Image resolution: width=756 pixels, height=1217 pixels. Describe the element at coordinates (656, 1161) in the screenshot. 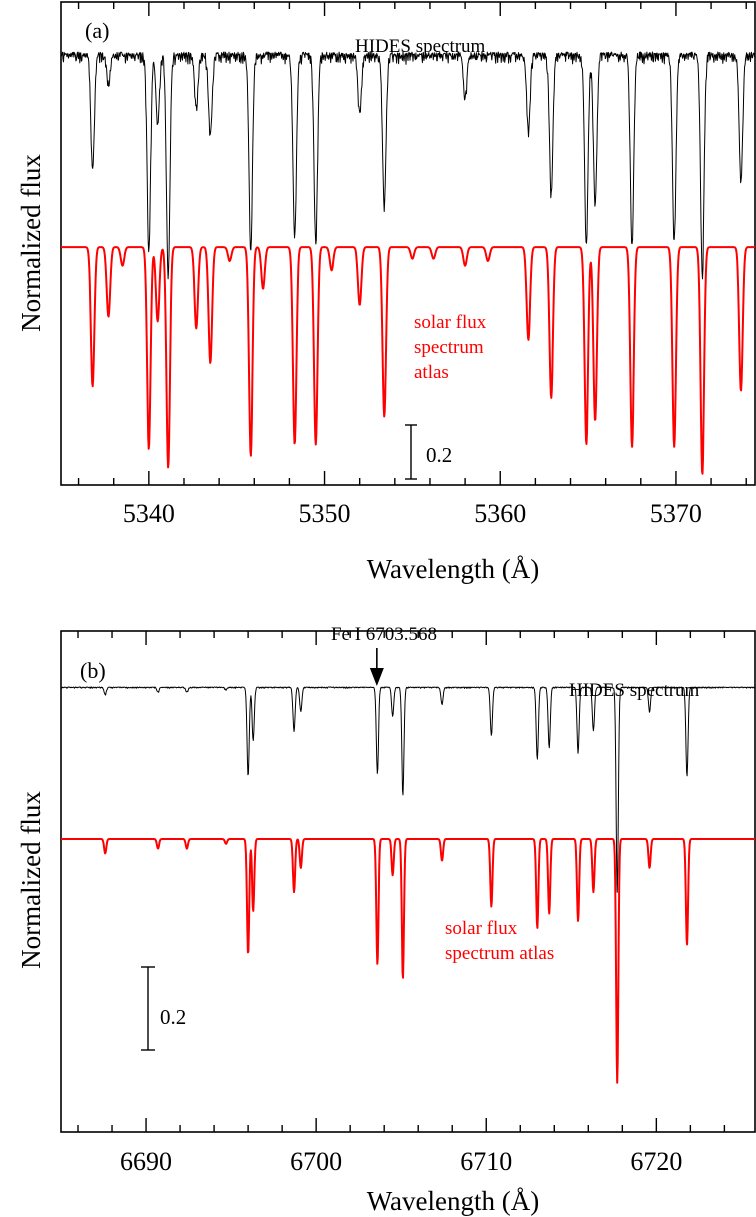

I see `x-tick-label: 6720` at that location.